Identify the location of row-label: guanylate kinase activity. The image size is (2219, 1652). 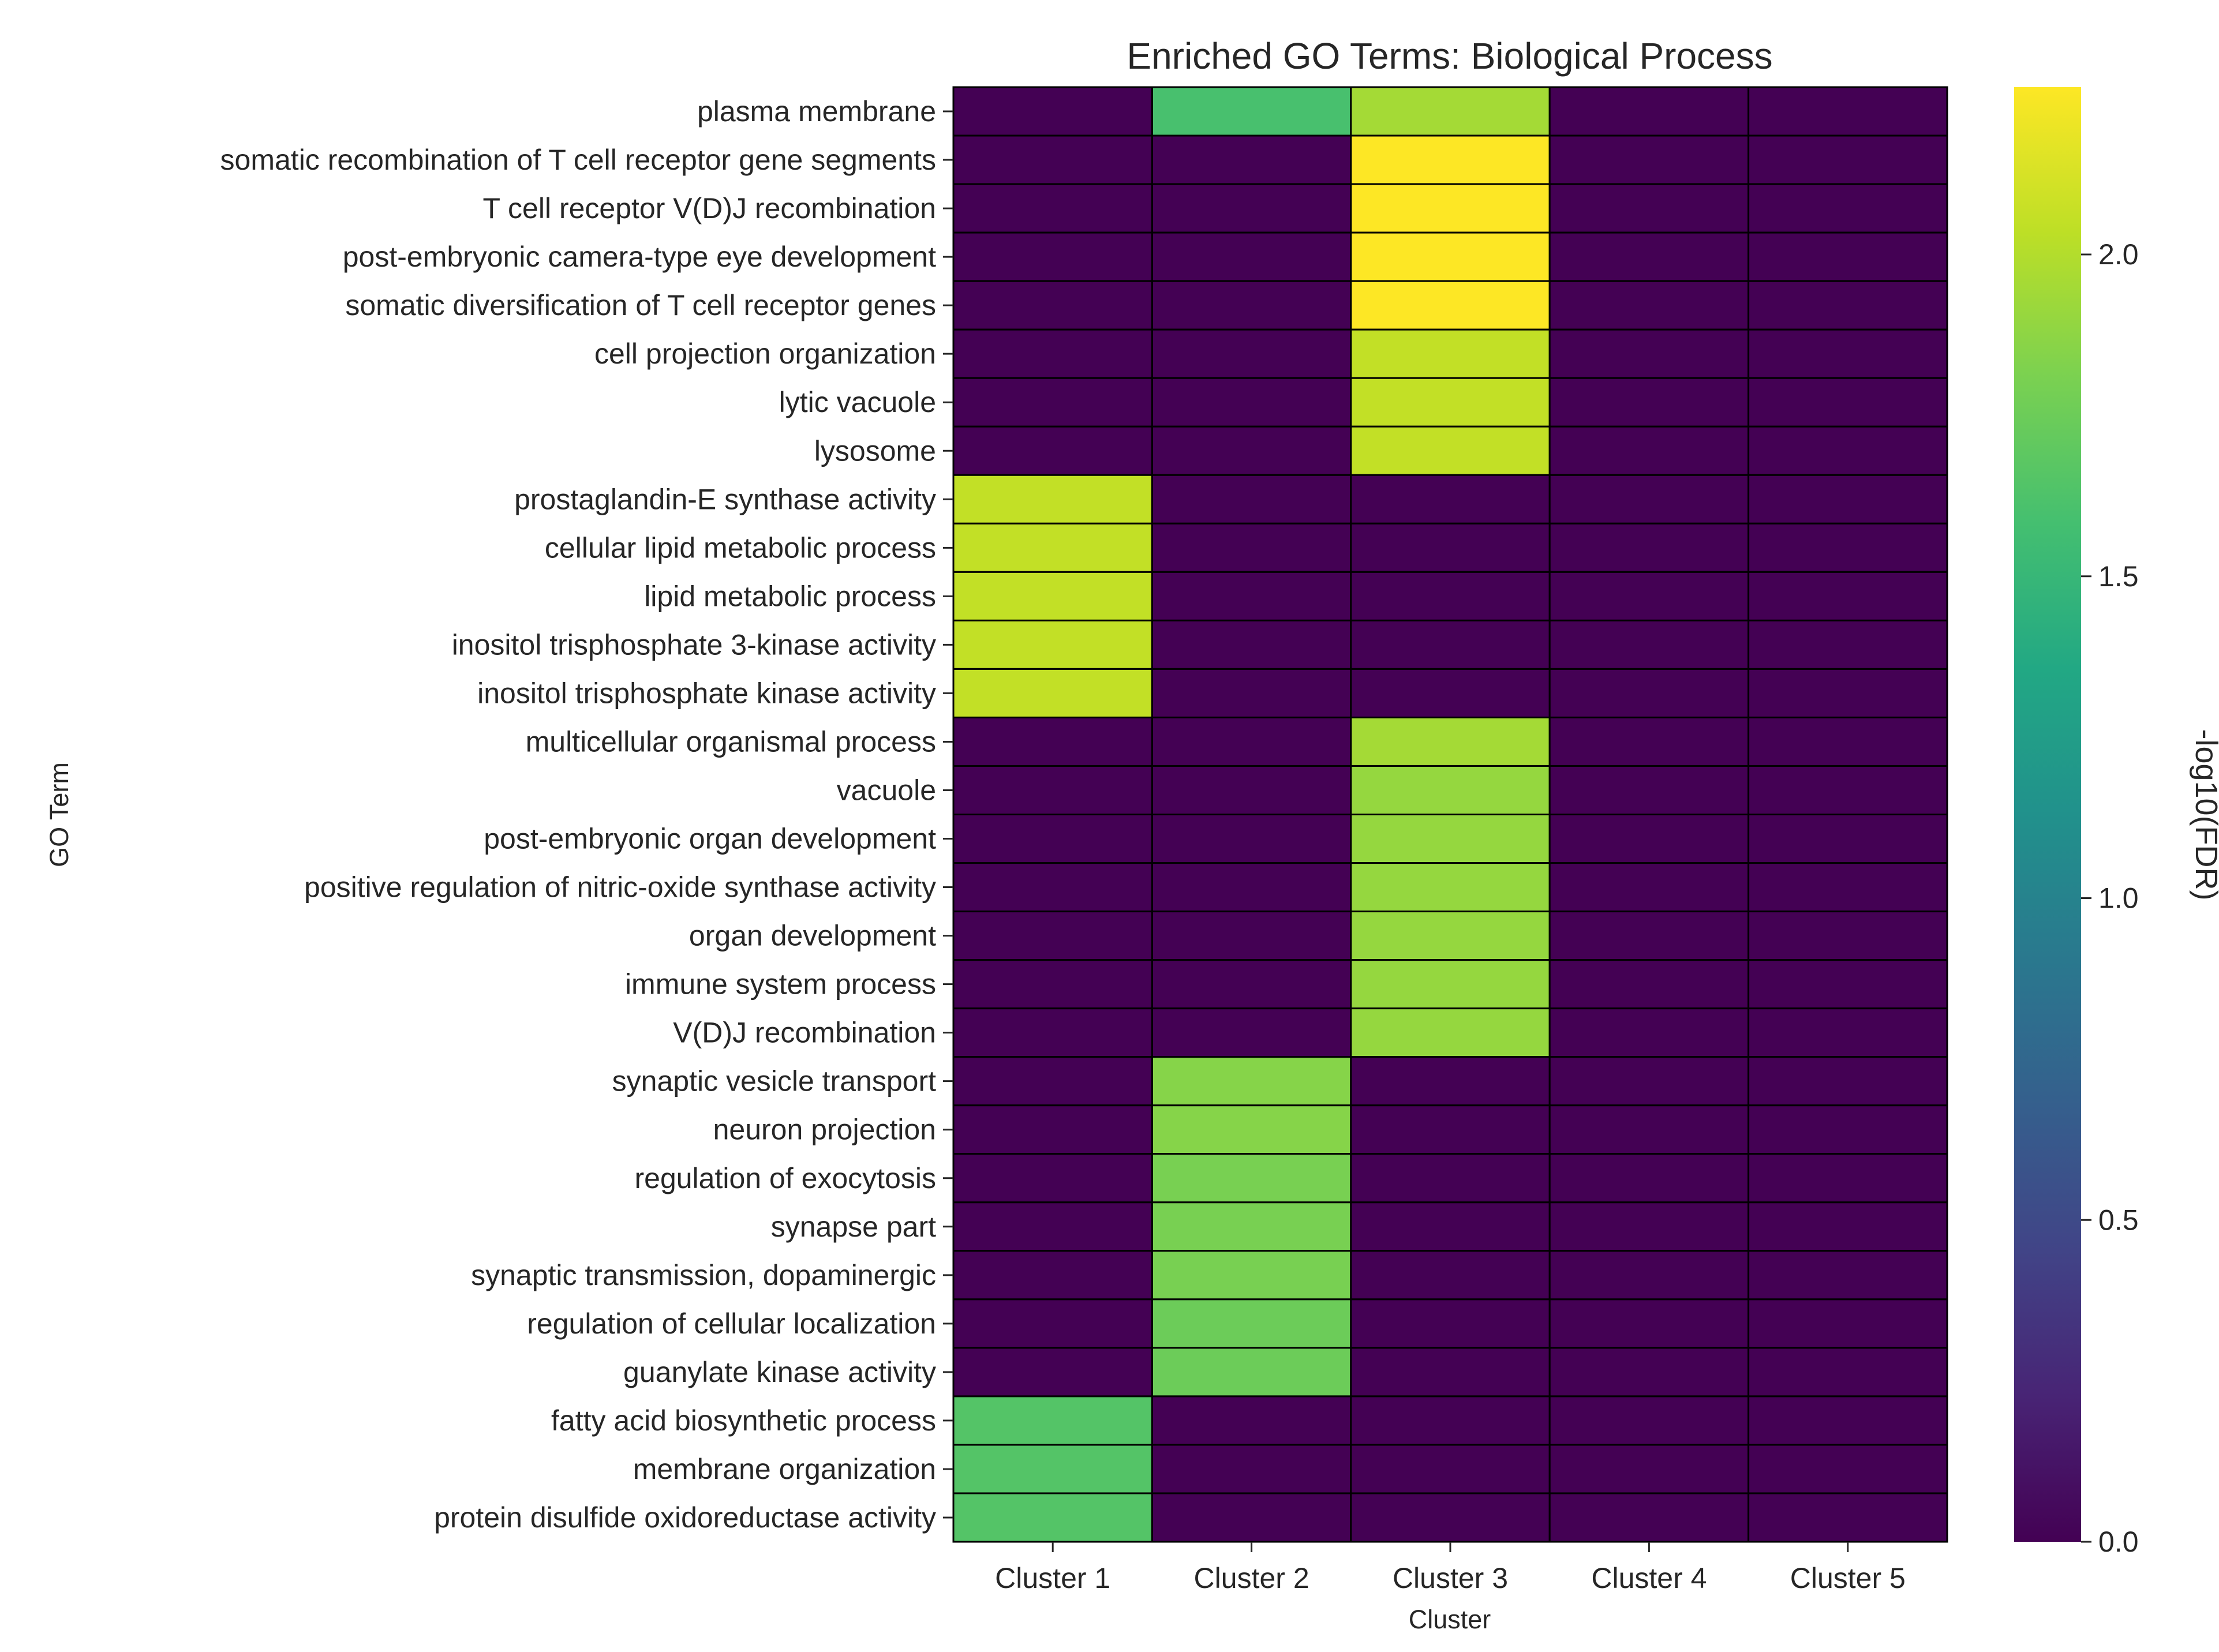
(779, 1372).